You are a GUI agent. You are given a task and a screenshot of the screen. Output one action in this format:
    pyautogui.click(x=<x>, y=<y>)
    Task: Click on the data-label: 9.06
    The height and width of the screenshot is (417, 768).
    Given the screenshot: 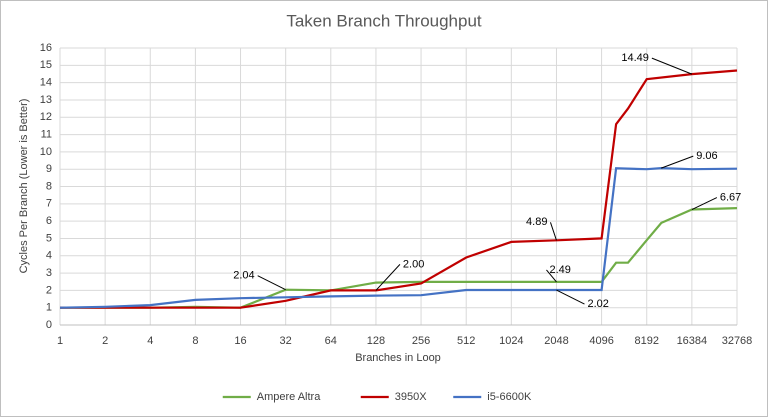 What is the action you would take?
    pyautogui.click(x=706, y=156)
    